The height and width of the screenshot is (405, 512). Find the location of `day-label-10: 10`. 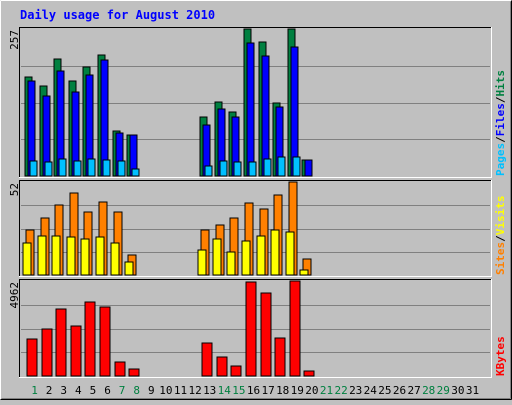

day-label-10: 10 is located at coordinates (165, 390).